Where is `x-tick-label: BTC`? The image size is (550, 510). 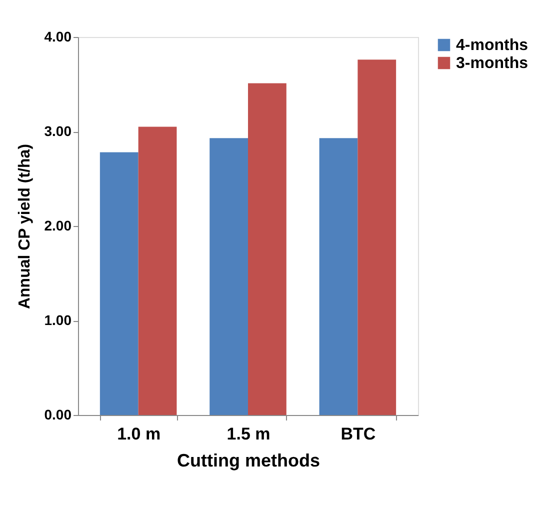 x-tick-label: BTC is located at coordinates (358, 434).